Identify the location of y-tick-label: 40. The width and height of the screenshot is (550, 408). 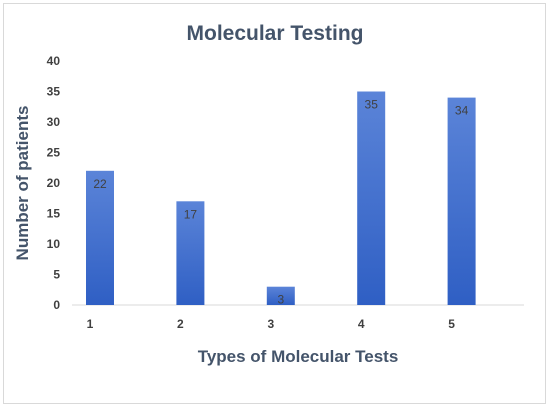
(54, 61).